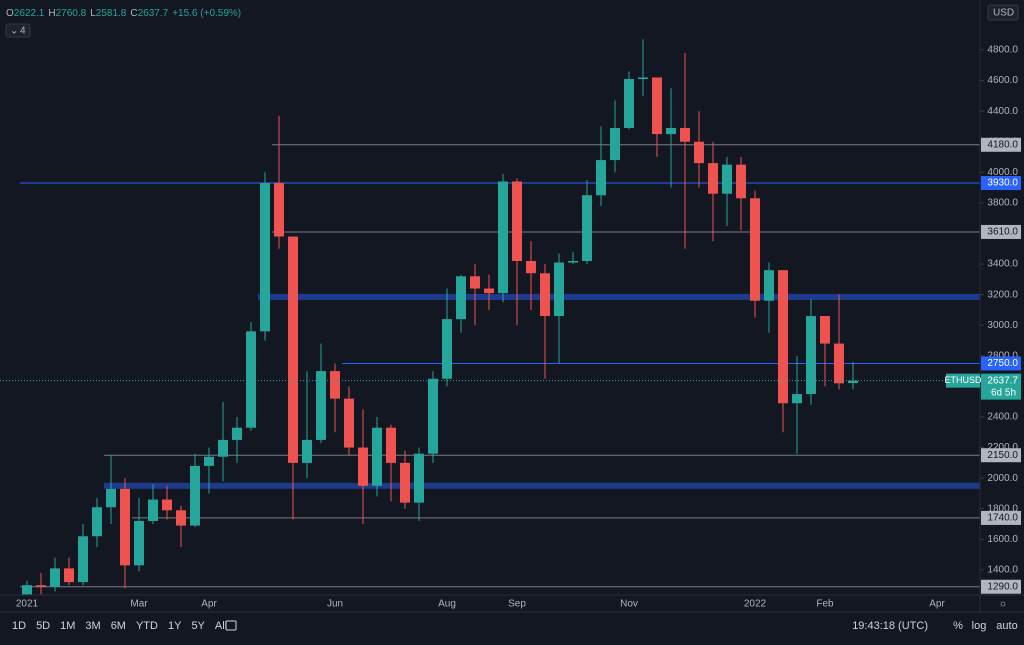  Describe the element at coordinates (231, 625) in the screenshot. I see `date-range-icon` at that location.